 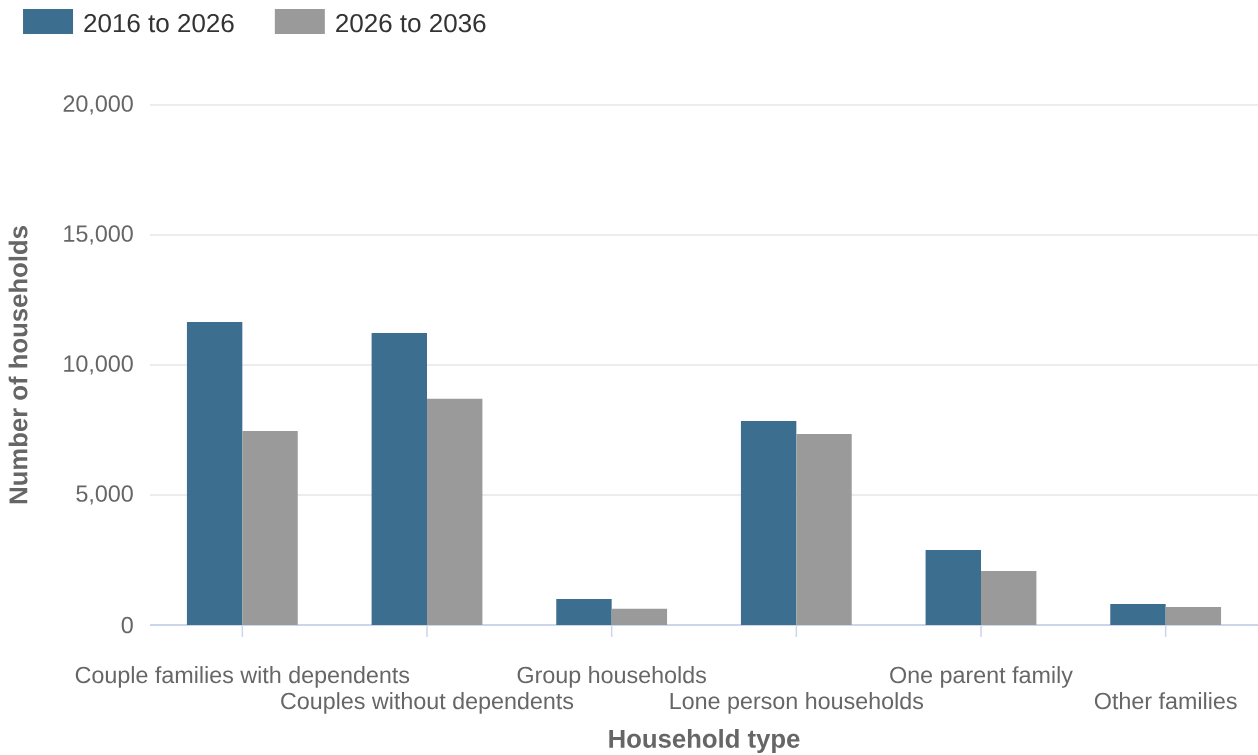 What do you see at coordinates (98, 365) in the screenshot?
I see `y-tick-label: 10,000` at bounding box center [98, 365].